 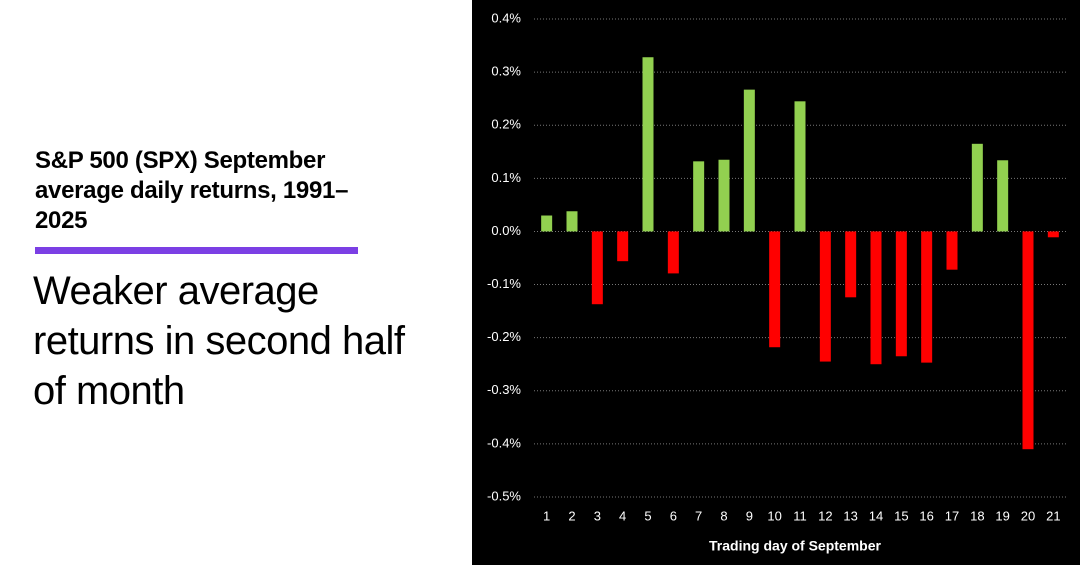 What do you see at coordinates (622, 515) in the screenshot?
I see `x-tick-label: 4` at bounding box center [622, 515].